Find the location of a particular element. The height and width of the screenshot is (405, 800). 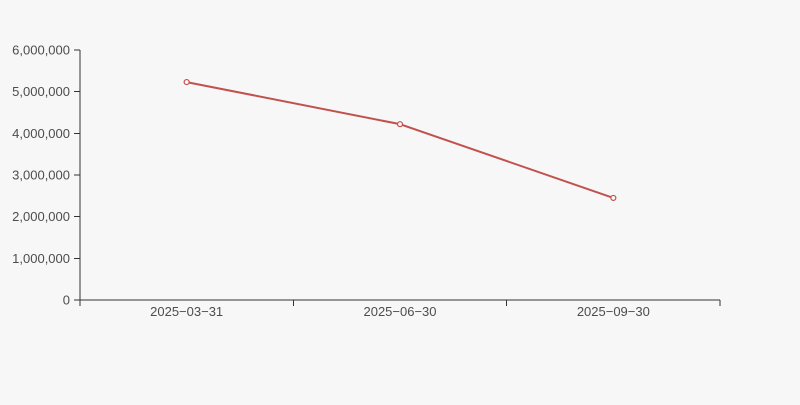

y-axis-tick-label: 2,000,000 is located at coordinates (41, 216).